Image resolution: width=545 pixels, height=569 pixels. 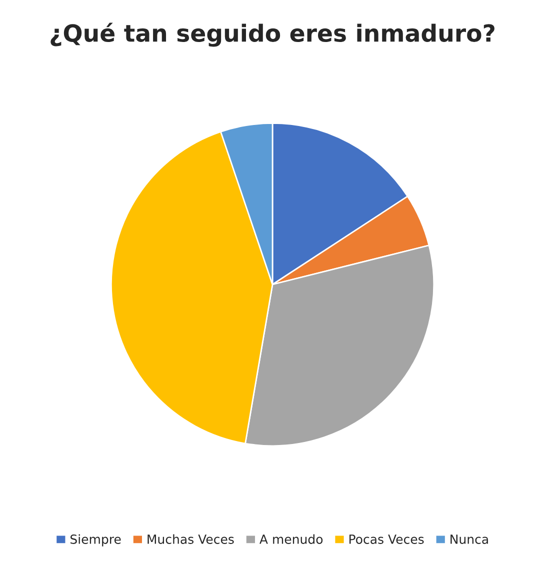 I want to click on legend-label: Pocas Veces, so click(x=386, y=539).